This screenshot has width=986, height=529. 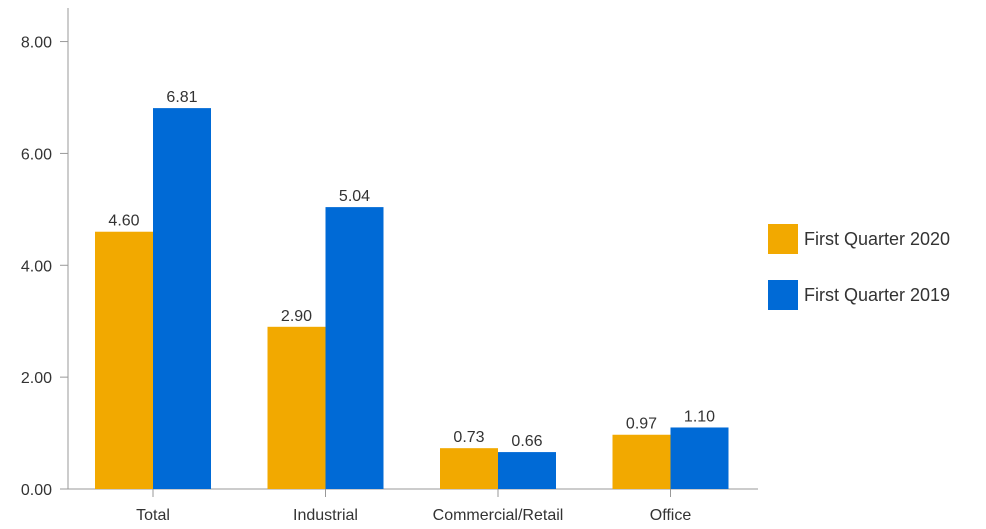 I want to click on x-tick-label: Total, so click(x=153, y=515).